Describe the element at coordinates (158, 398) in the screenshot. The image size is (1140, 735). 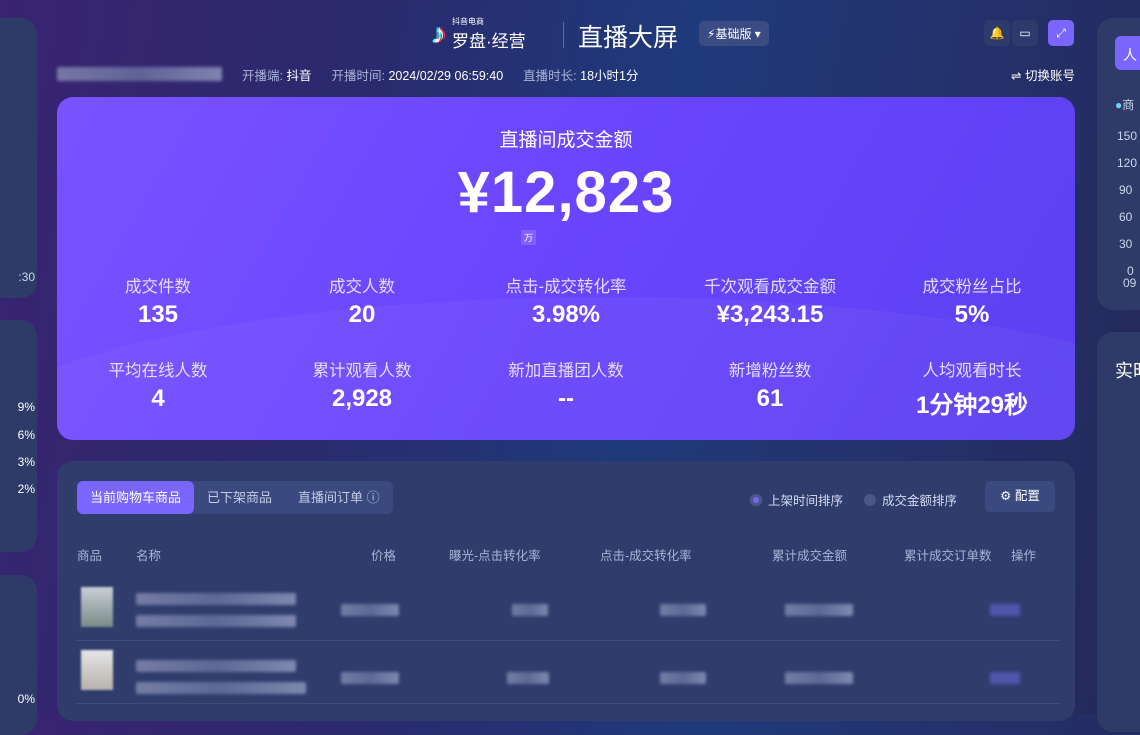
I see `metric-value: 4` at that location.